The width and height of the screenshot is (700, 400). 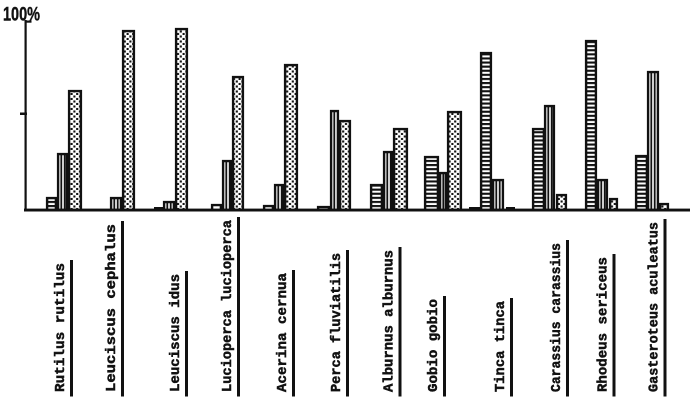 I want to click on svg-text: Lucioperca lucioperca, so click(x=228, y=305).